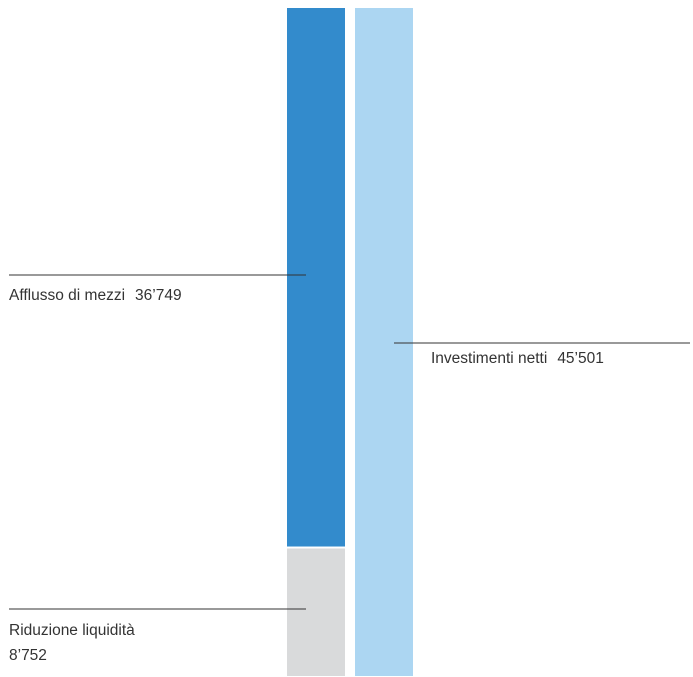 This screenshot has width=693, height=677. I want to click on afflusso-di-mezzi-segment, so click(316, 277).